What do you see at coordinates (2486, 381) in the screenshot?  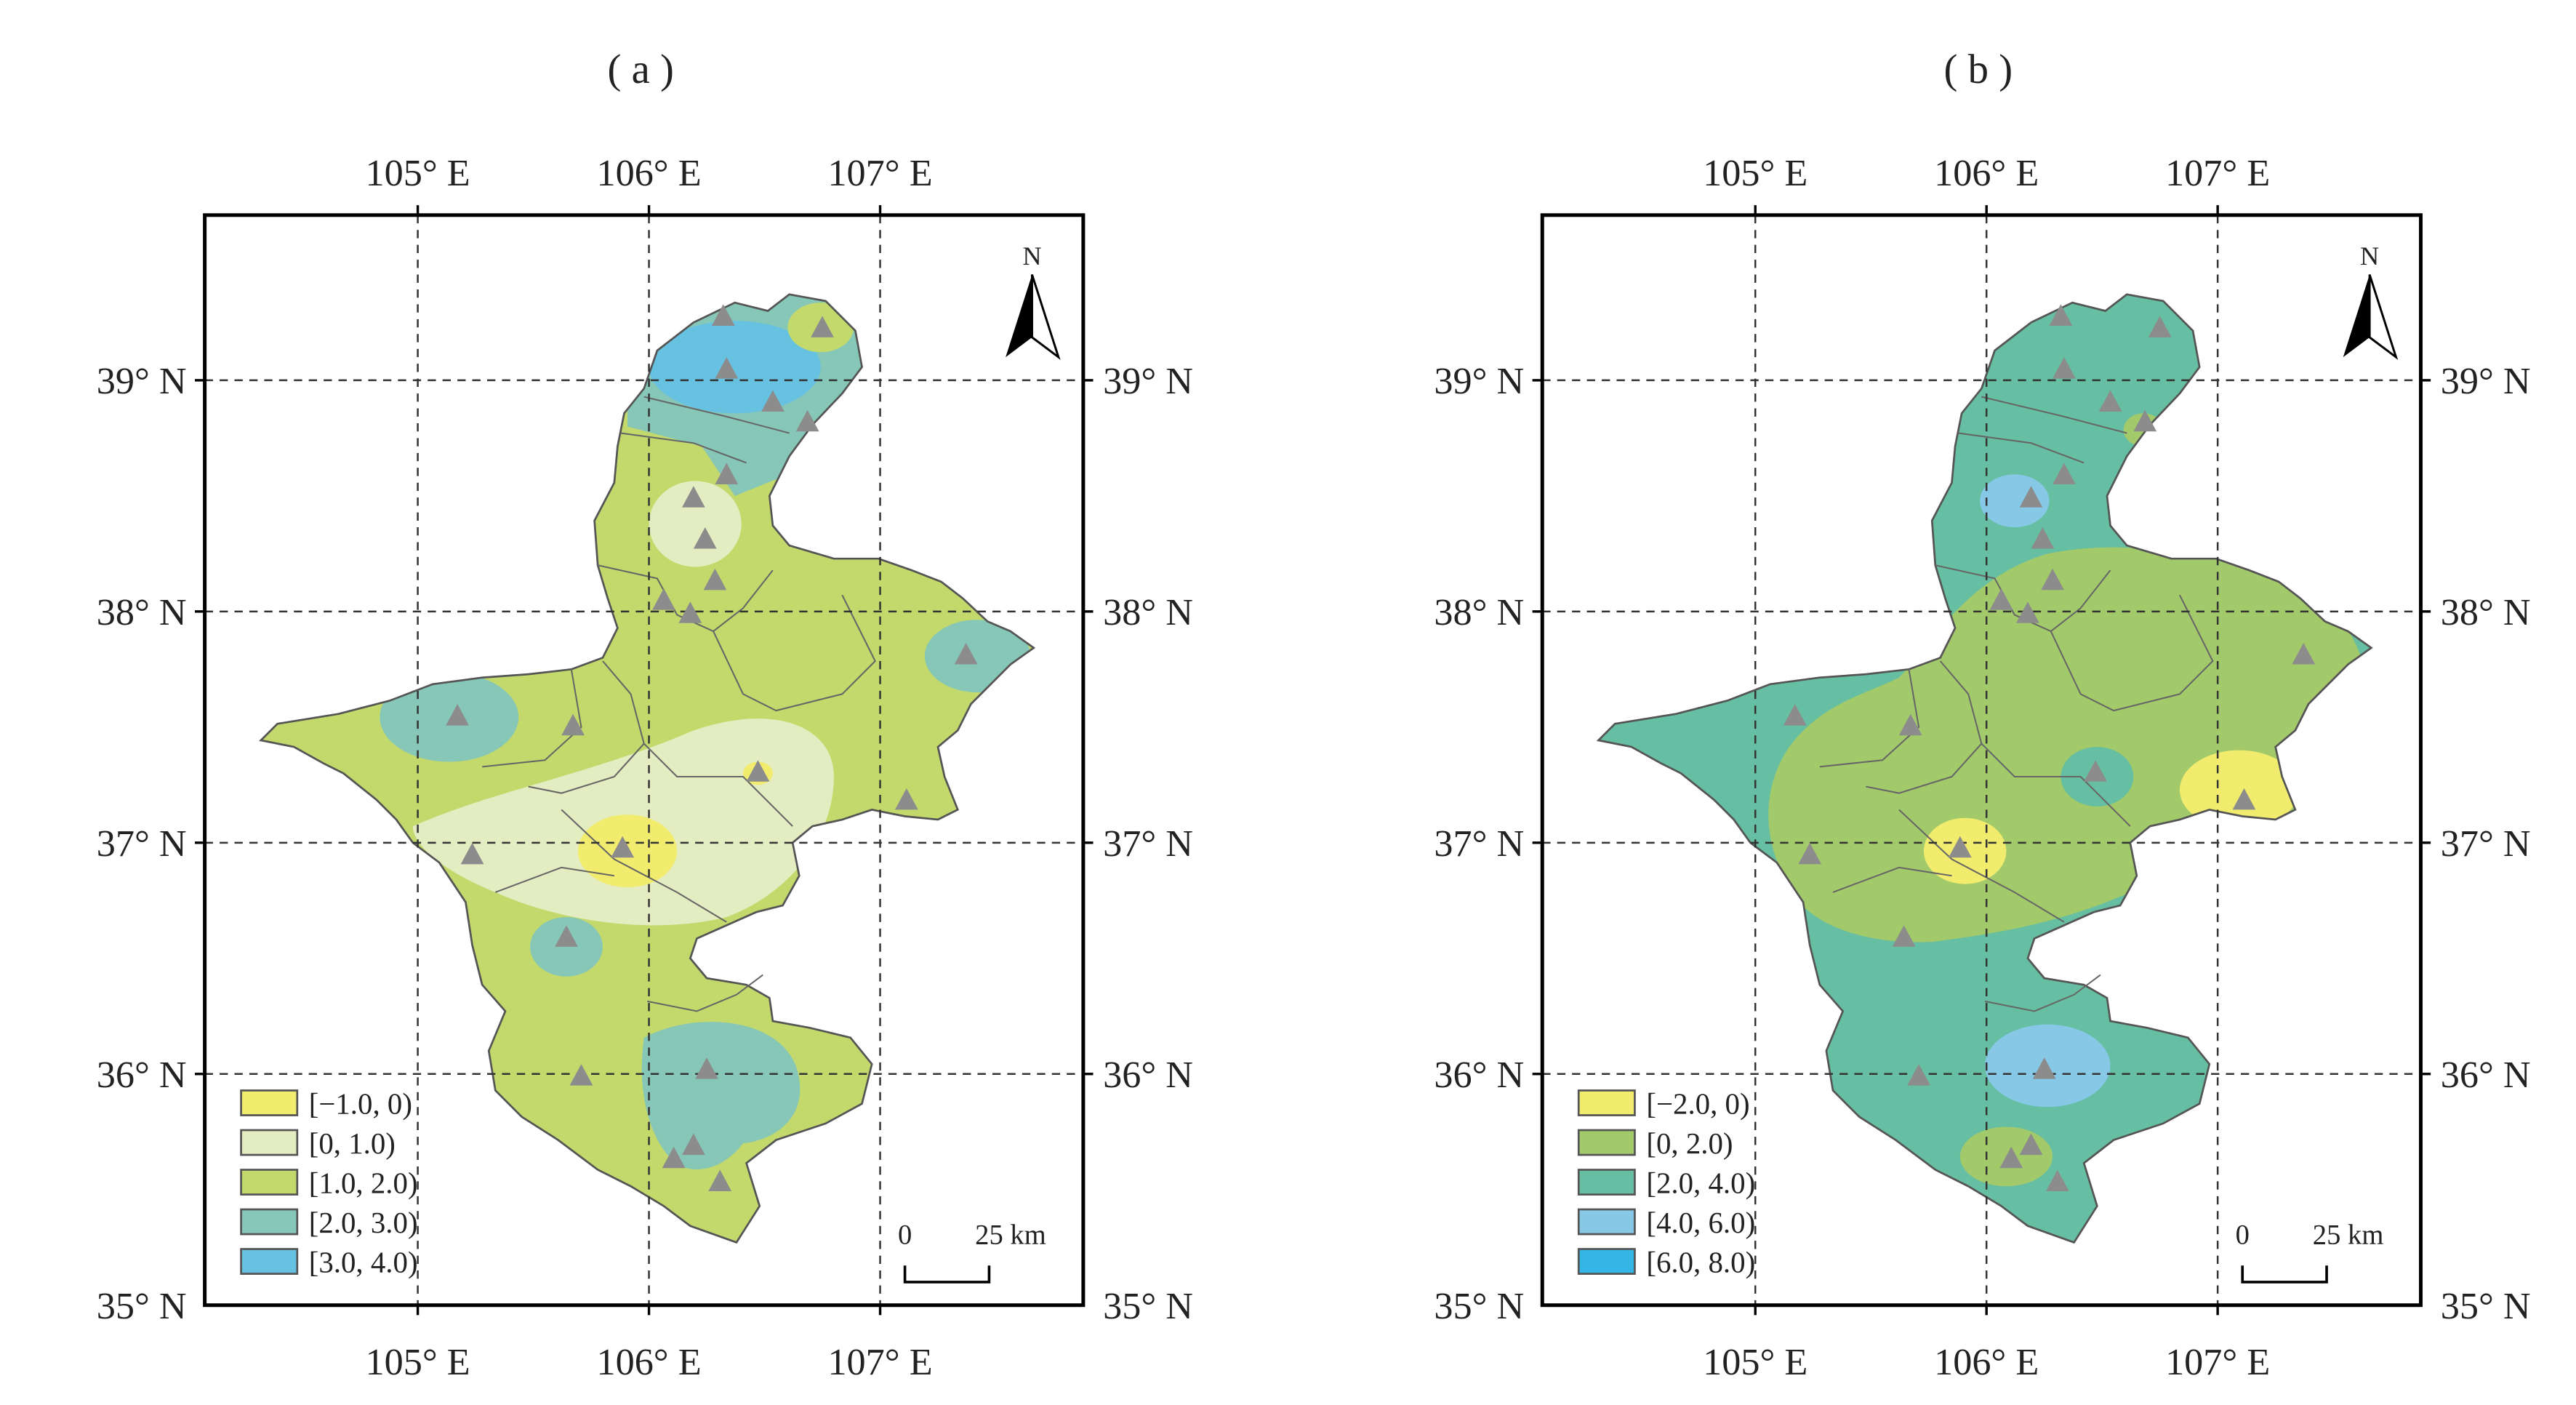 I see `panel-b-right-lat-39: 39° N` at bounding box center [2486, 381].